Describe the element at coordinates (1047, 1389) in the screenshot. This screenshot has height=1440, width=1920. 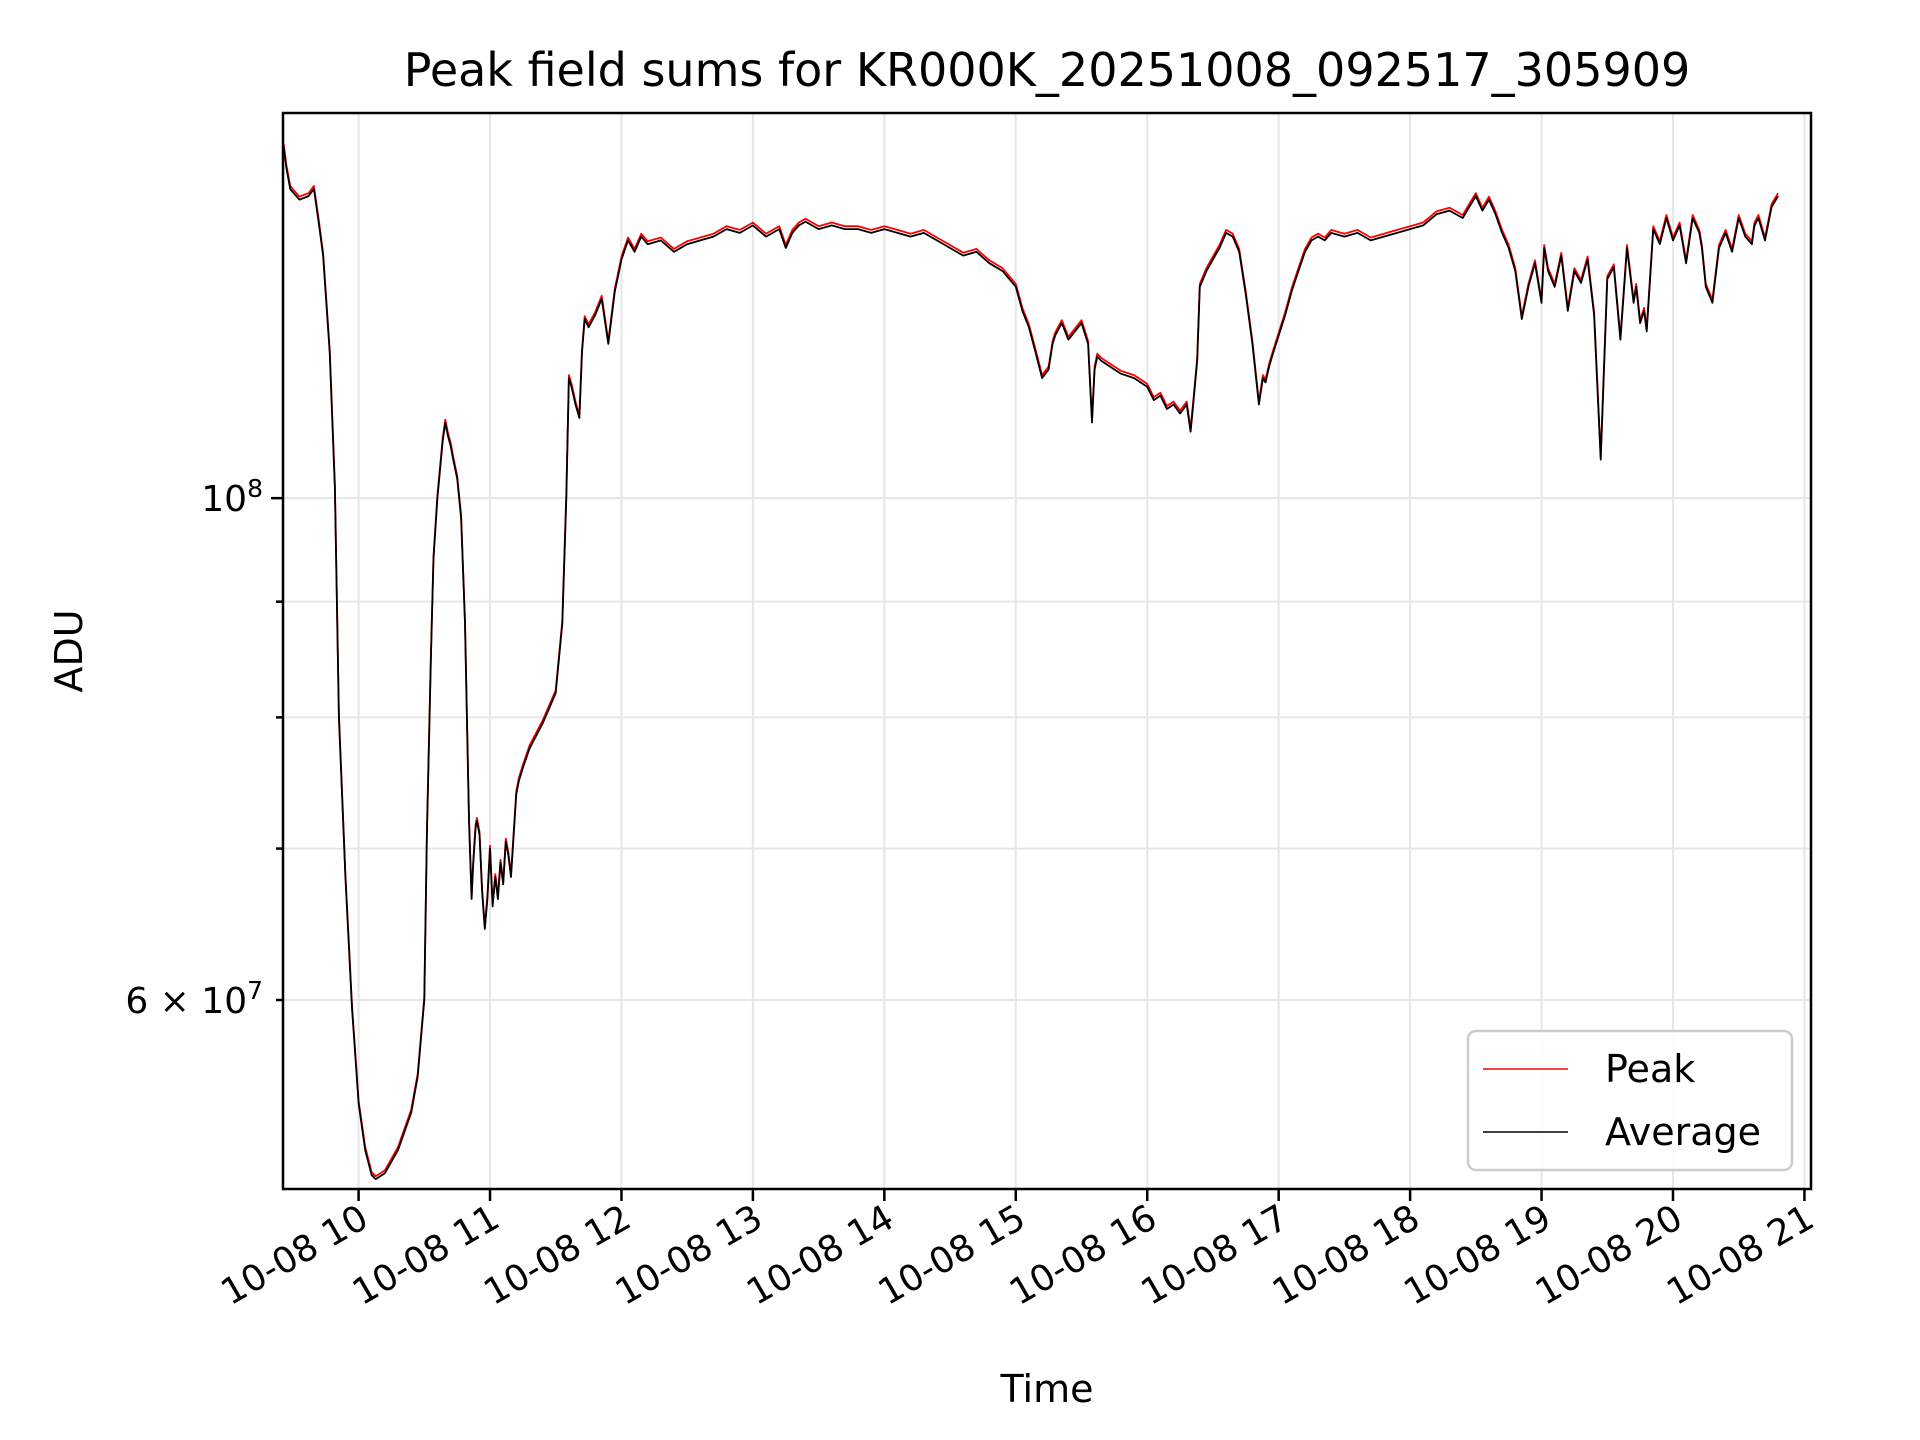
I see `x-axis-label: Time` at that location.